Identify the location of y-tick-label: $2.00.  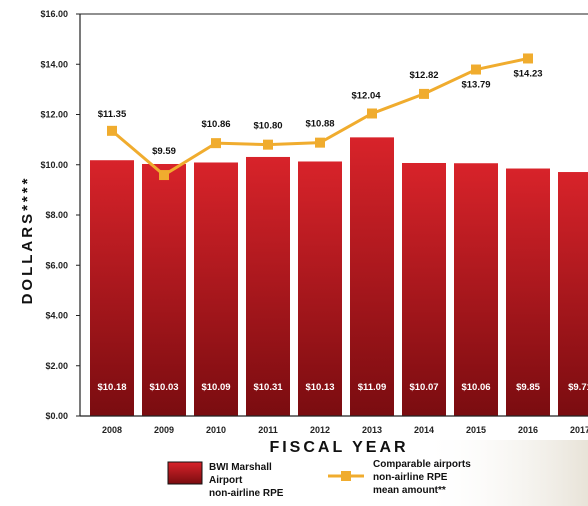
(56, 366).